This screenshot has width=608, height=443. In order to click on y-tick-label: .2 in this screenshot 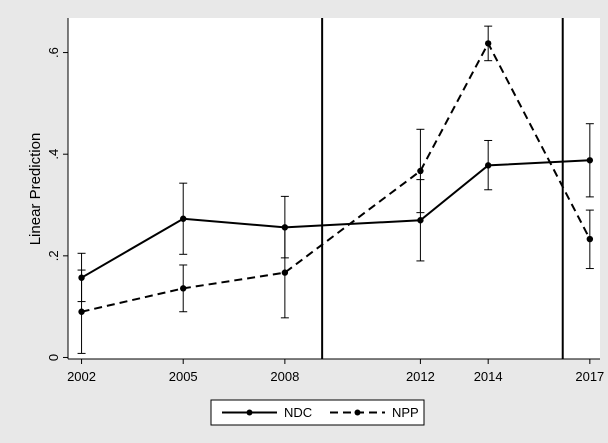, I will do `click(53, 255)`.